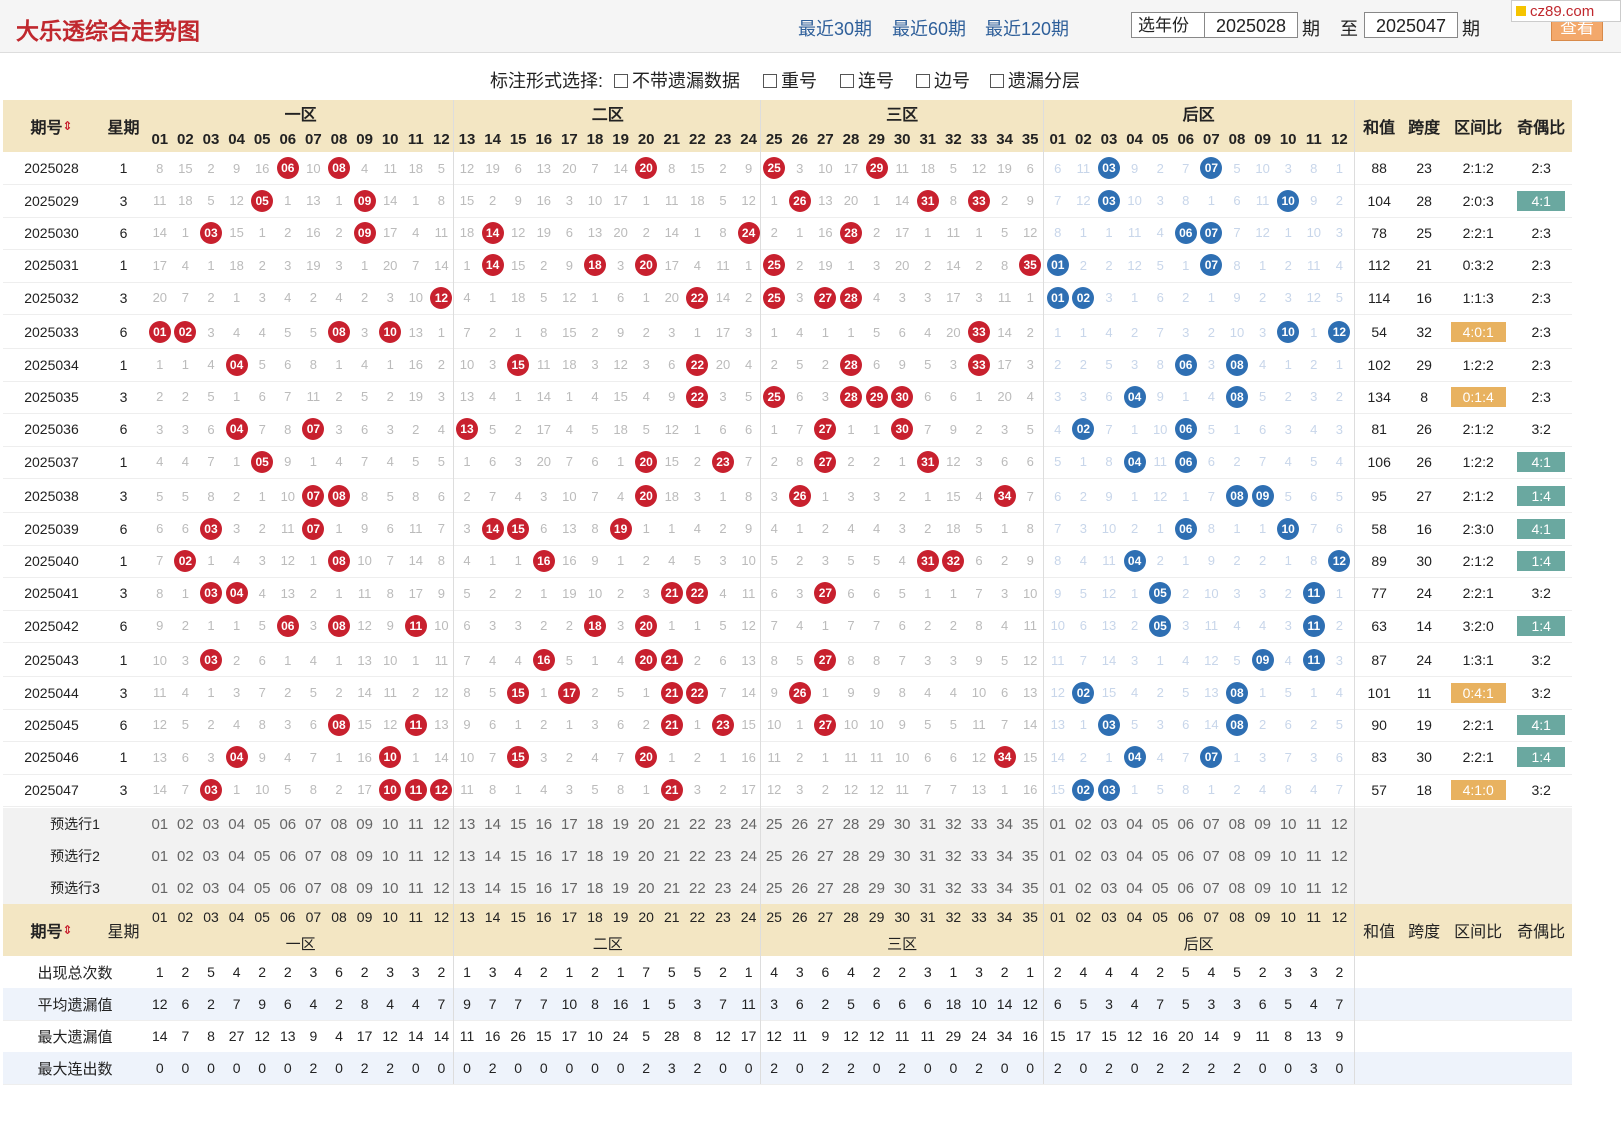  Describe the element at coordinates (1027, 29) in the screenshot. I see `recent-120-link: 最近120期` at that location.